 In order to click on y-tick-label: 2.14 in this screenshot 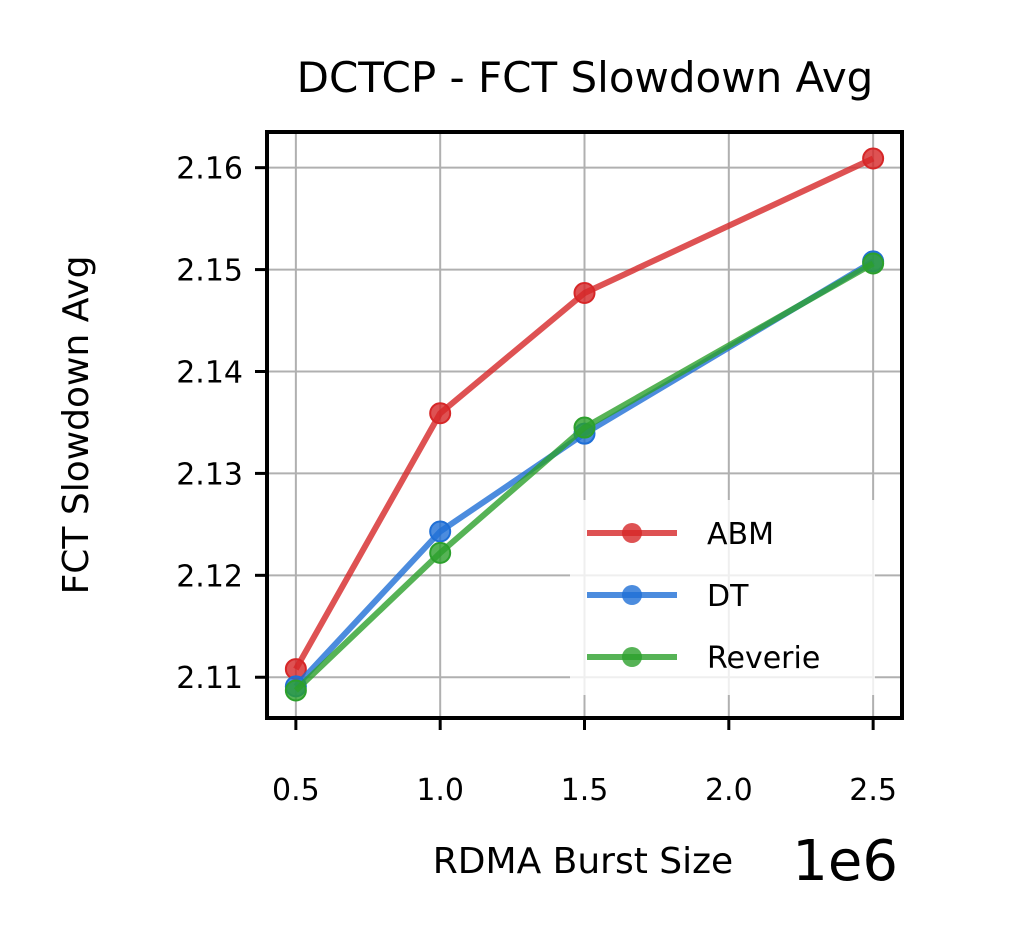, I will do `click(209, 372)`.